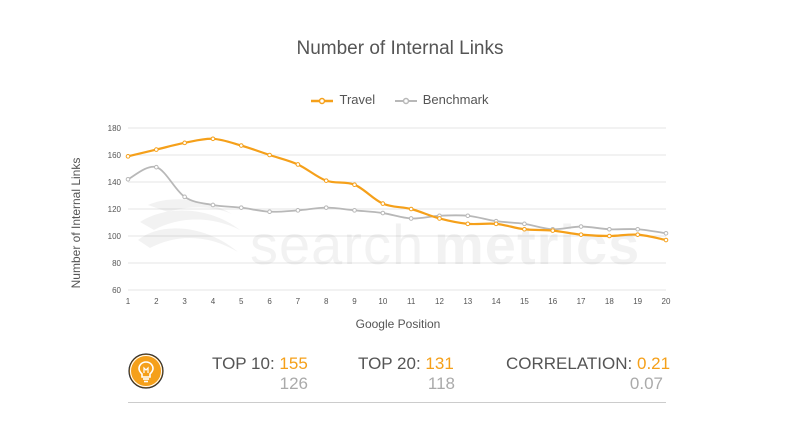  I want to click on stat-top10-value: 155, so click(293, 363).